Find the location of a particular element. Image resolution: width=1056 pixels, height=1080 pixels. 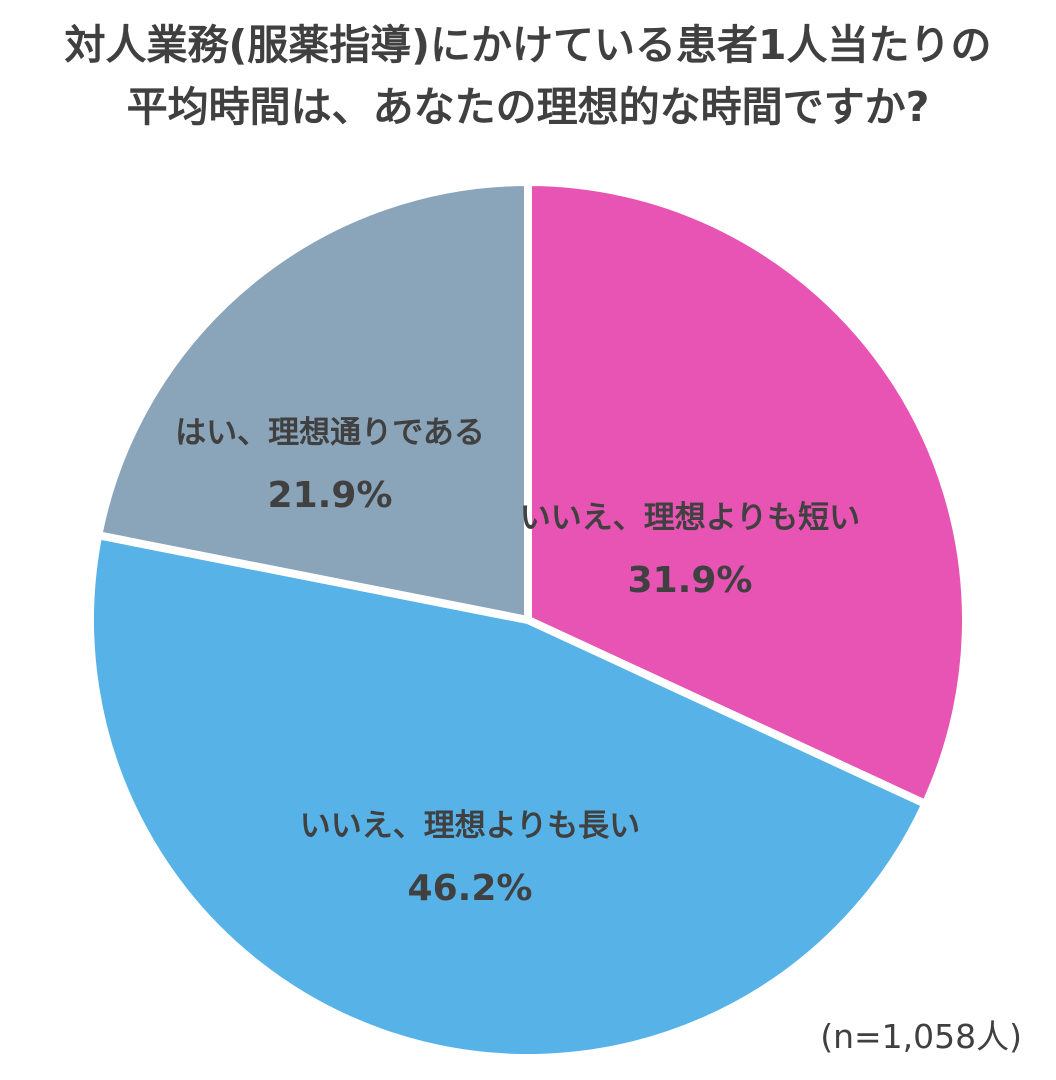

chart-title-line-2: 平均時間は、あなたの理想的な時間ですか? is located at coordinates (528, 107).